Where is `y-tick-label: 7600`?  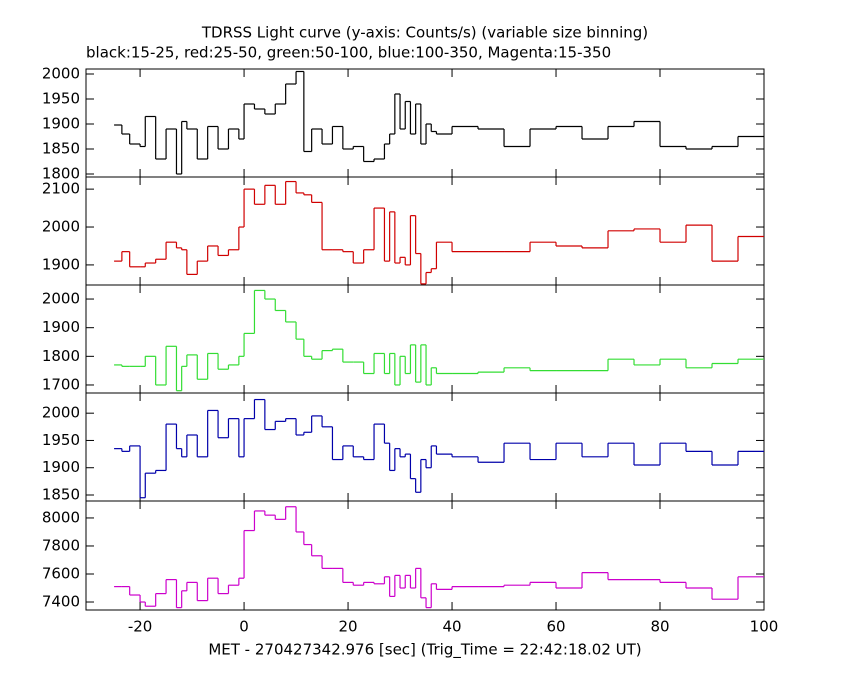
y-tick-label: 7600 is located at coordinates (61, 573).